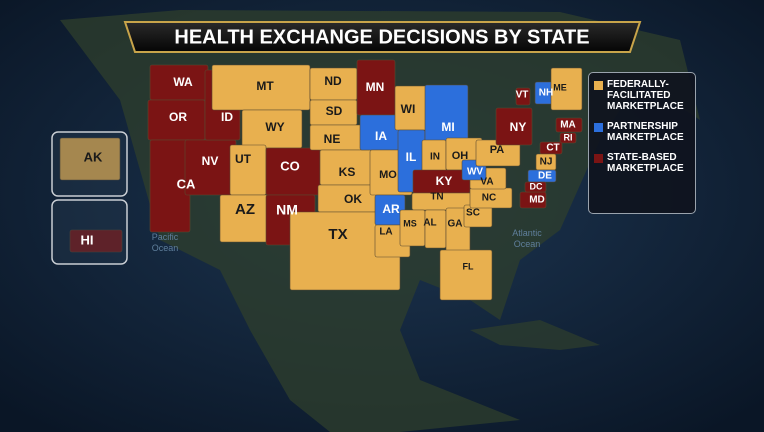 This screenshot has height=432, width=764. Describe the element at coordinates (227, 117) in the screenshot. I see `state-label: ID` at that location.